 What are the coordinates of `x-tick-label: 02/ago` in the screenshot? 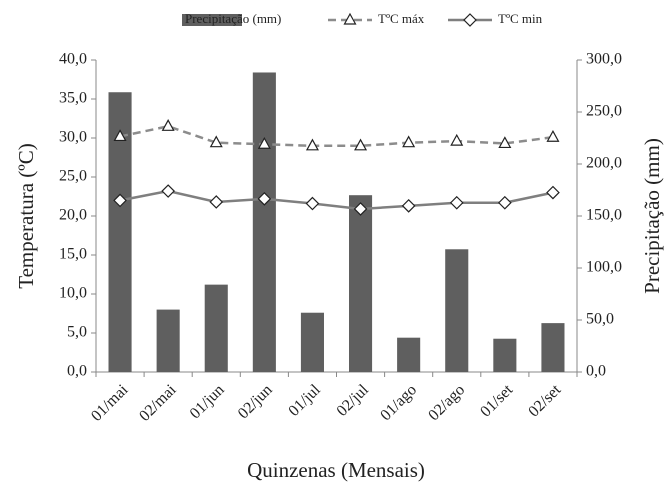 It's located at (446, 402).